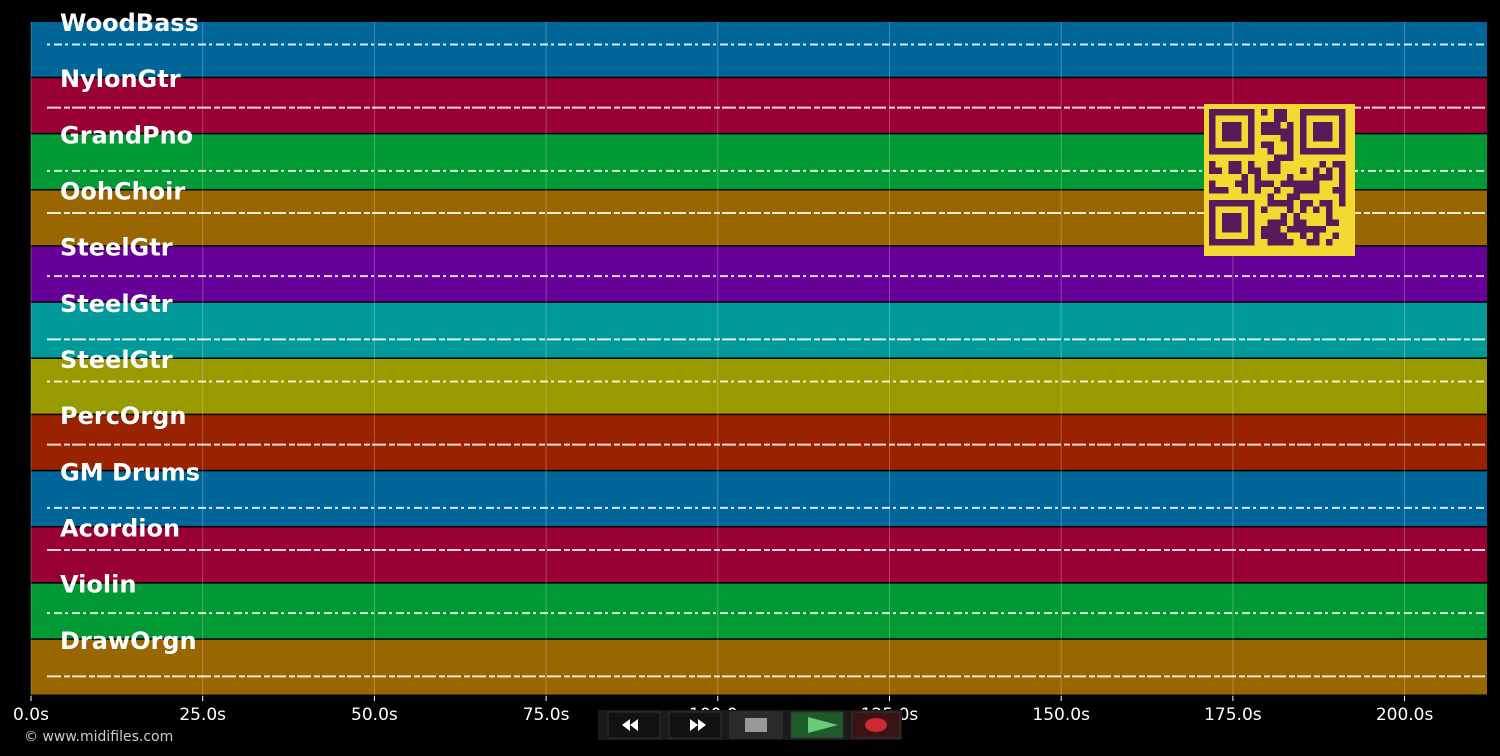 The width and height of the screenshot is (1500, 756). Describe the element at coordinates (1279, 180) in the screenshot. I see `qr-code` at that location.